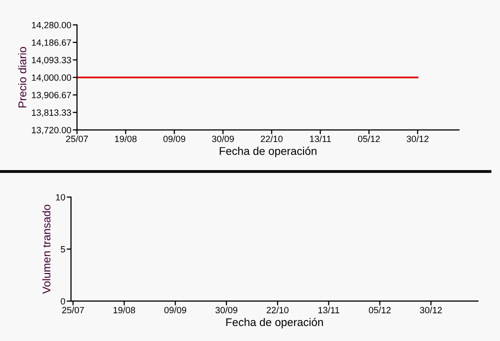 This screenshot has height=341, width=500. What do you see at coordinates (46, 249) in the screenshot?
I see `y-axis-title: Volumen transado` at bounding box center [46, 249].